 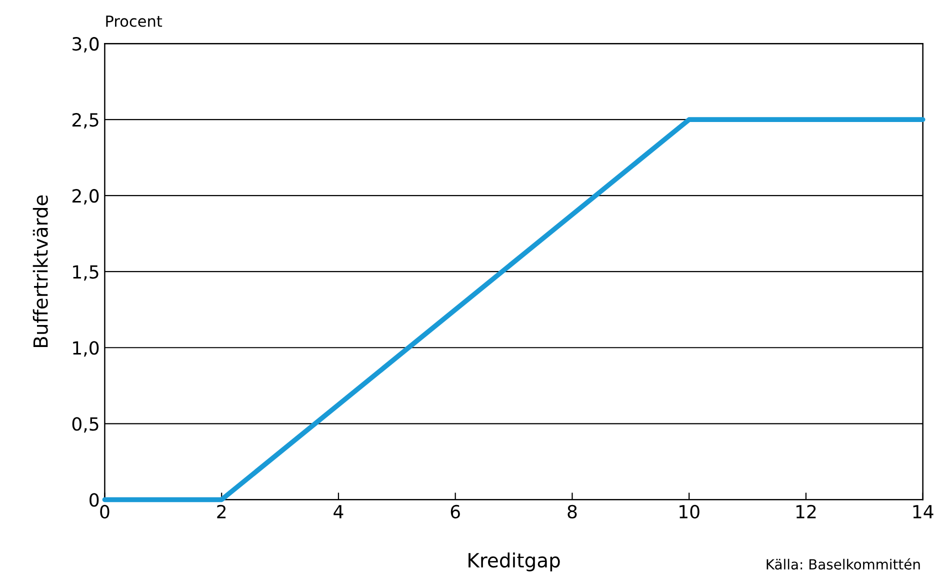 I want to click on y-tick-label: 2,0, so click(x=85, y=197).